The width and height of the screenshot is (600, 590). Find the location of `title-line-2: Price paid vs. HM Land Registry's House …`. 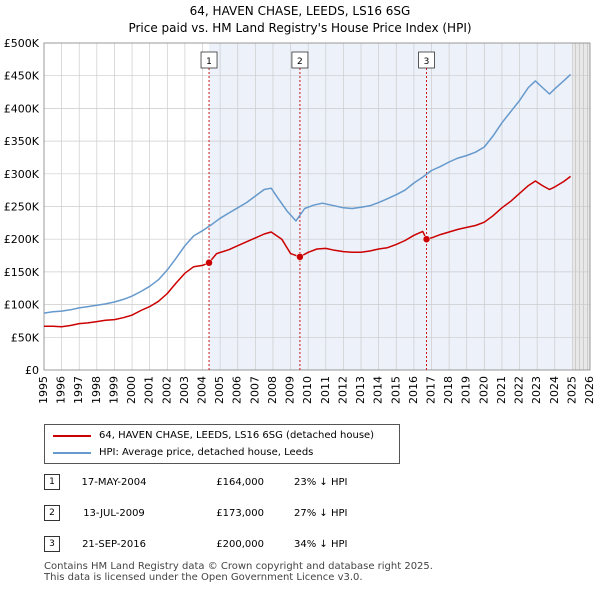

title-line-2: Price paid vs. HM Land Registry's House … is located at coordinates (300, 28).